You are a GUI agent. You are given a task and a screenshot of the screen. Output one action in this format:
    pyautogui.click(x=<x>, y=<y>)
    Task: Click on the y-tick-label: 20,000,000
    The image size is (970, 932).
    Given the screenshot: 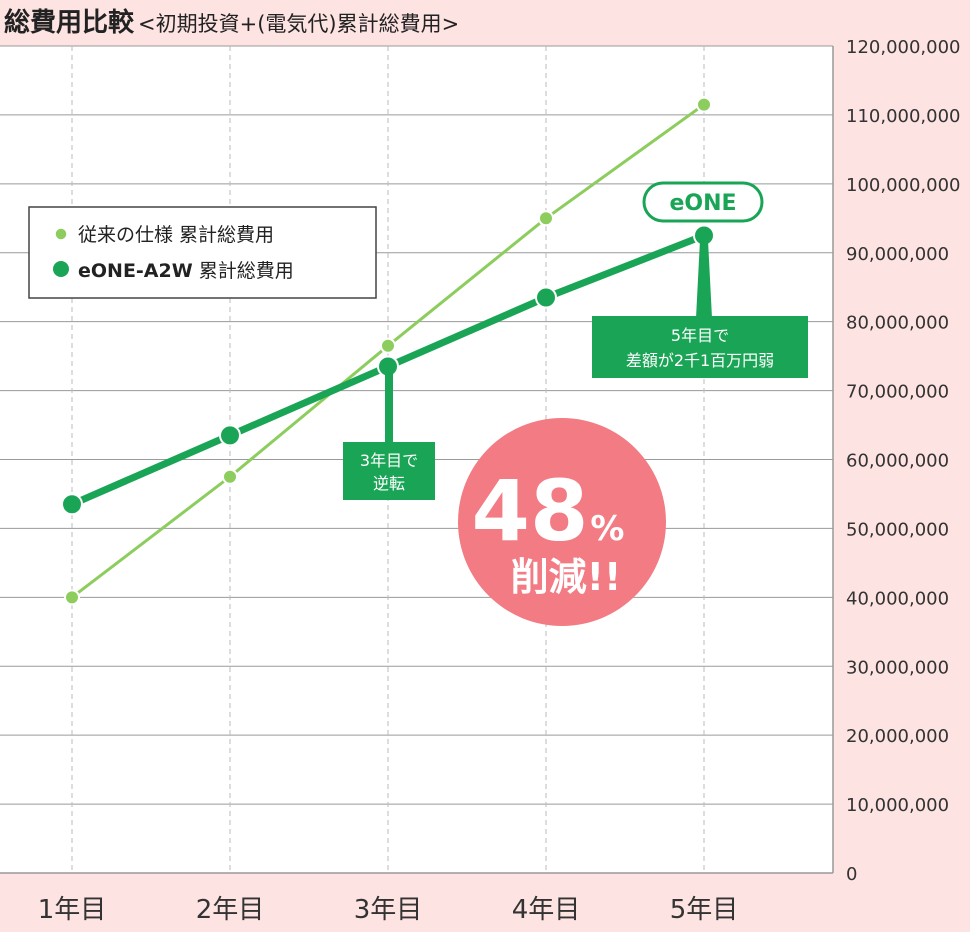 What is the action you would take?
    pyautogui.click(x=897, y=736)
    